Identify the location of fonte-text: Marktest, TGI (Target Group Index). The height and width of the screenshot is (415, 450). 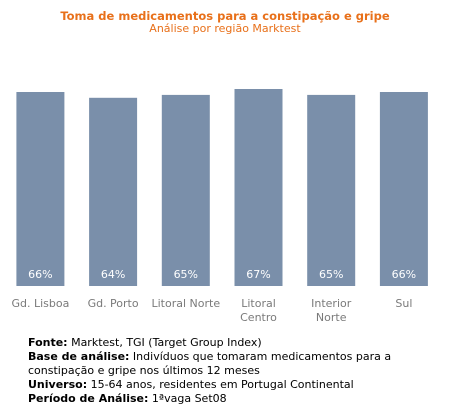
(164, 342).